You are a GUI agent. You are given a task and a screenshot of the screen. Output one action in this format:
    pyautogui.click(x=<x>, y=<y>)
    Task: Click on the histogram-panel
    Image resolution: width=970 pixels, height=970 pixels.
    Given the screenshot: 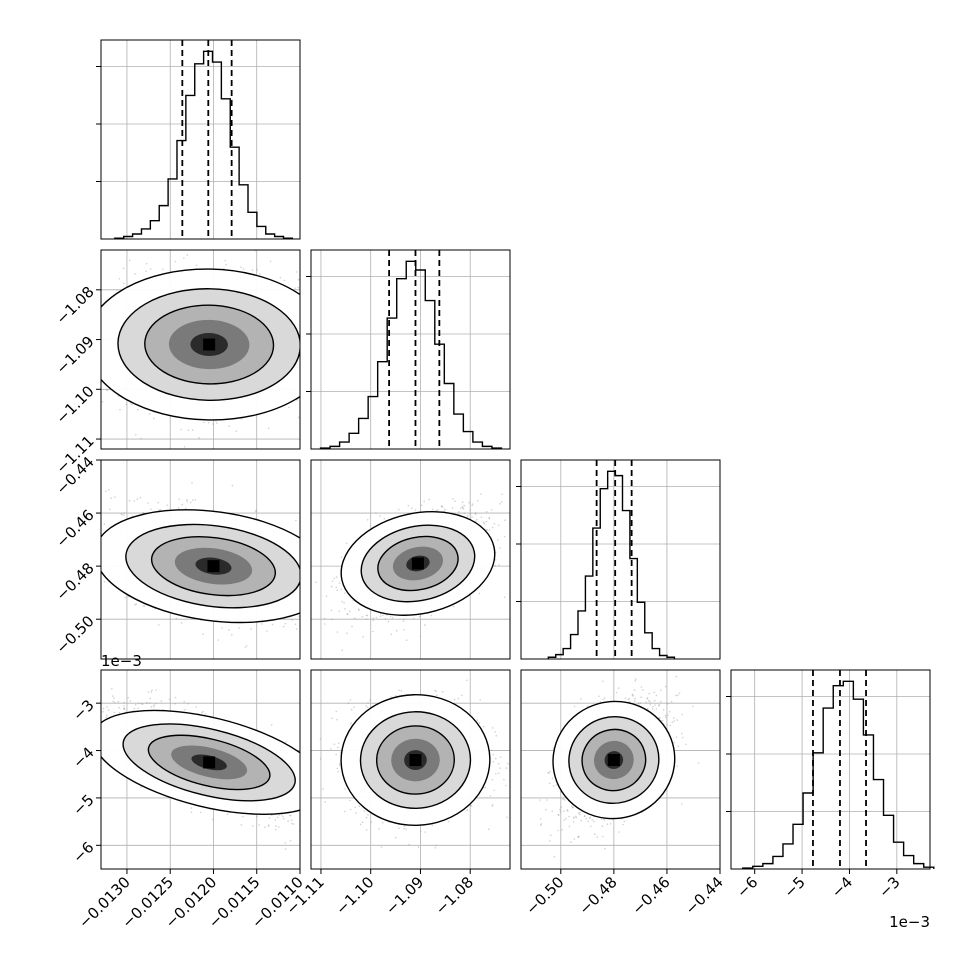 What is the action you would take?
    pyautogui.click(x=618, y=559)
    